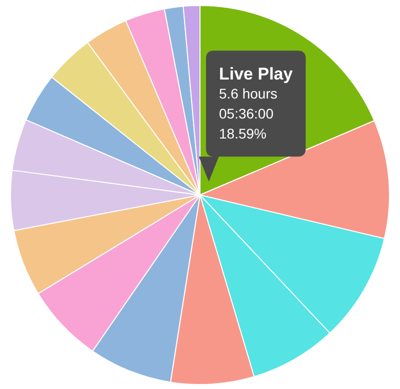 The height and width of the screenshot is (389, 400). What do you see at coordinates (256, 74) in the screenshot?
I see `slice-label: Live Play` at bounding box center [256, 74].